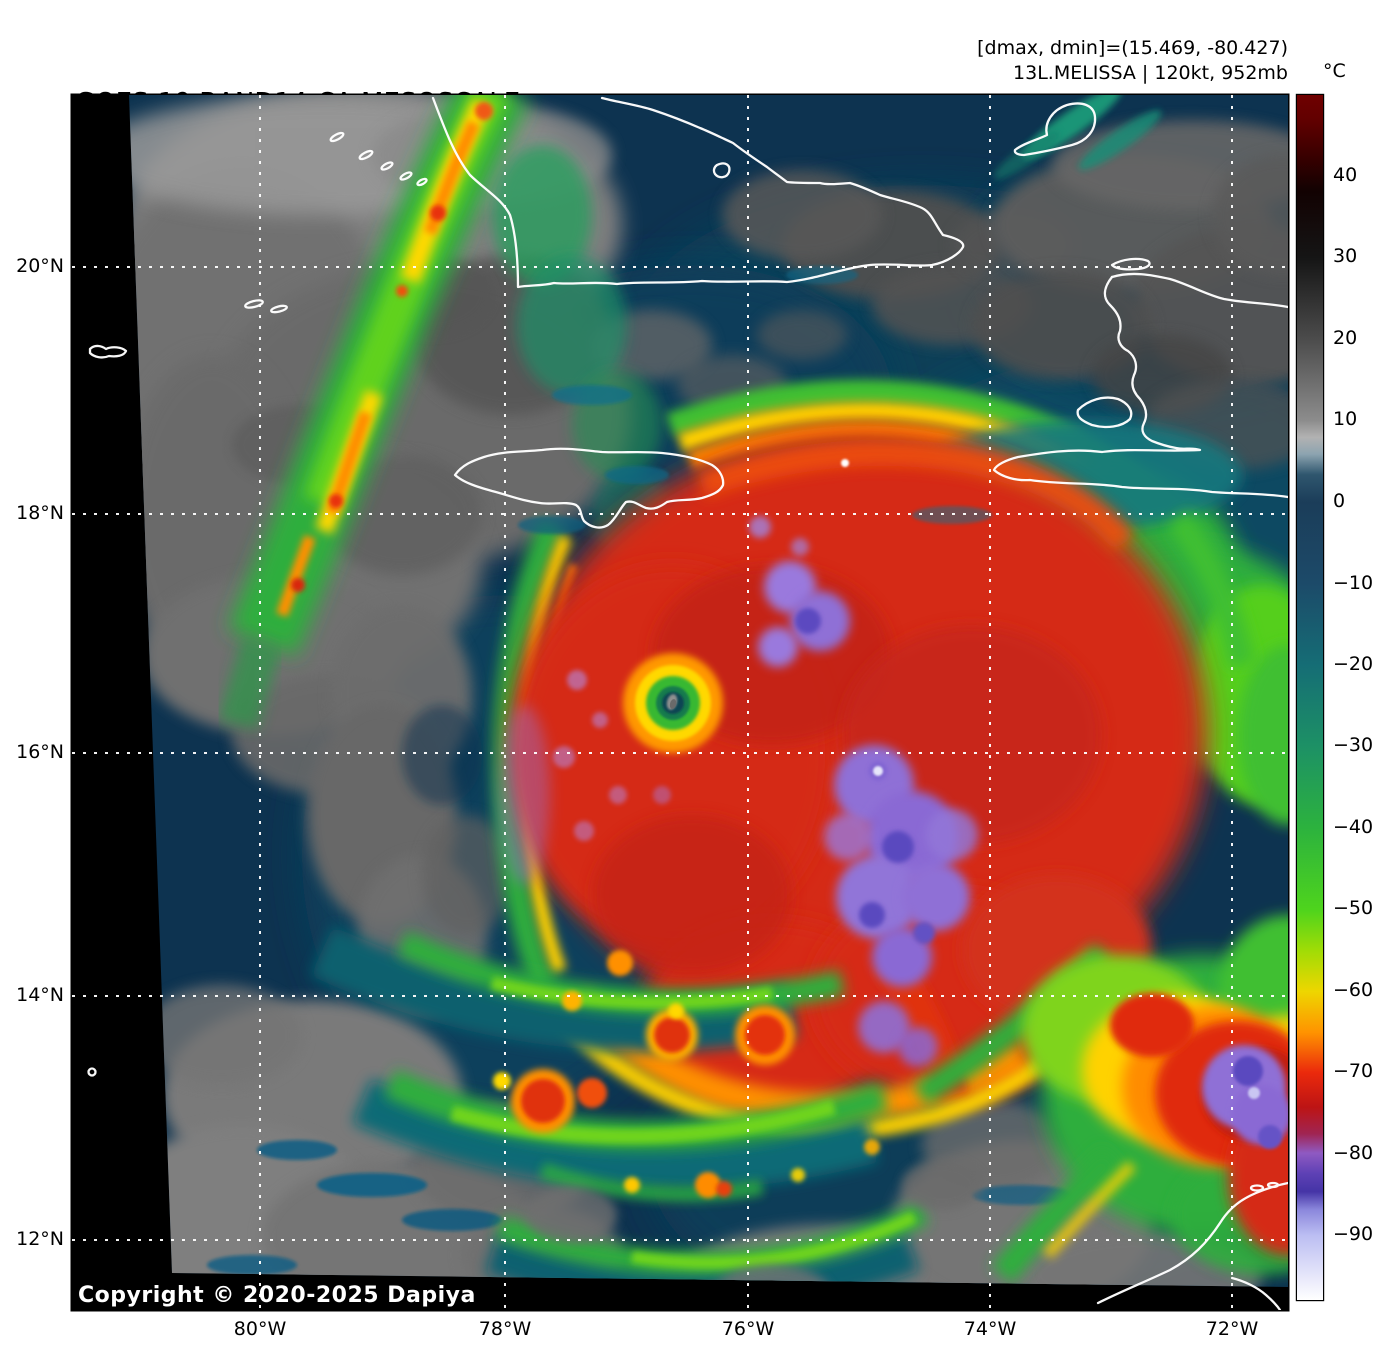 The image size is (1390, 1359). I want to click on lat-tick-label: 18°N, so click(40, 513).